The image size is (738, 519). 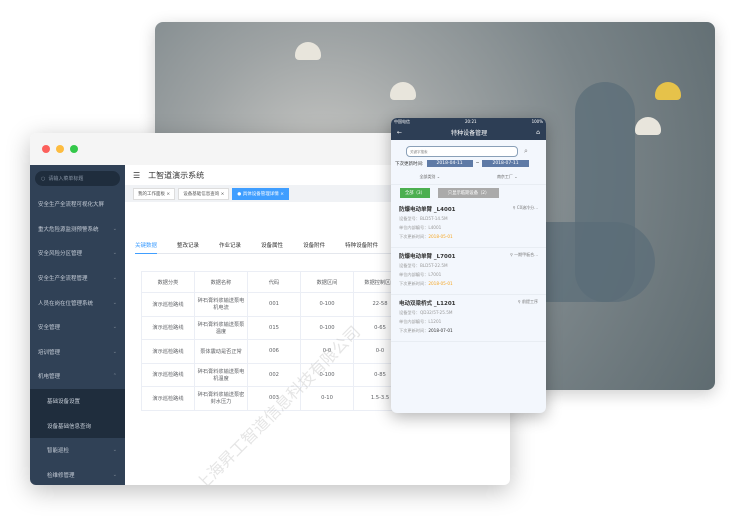 I want to click on nav-bar: ← 特种设备管理 ⌂, so click(x=468, y=132).